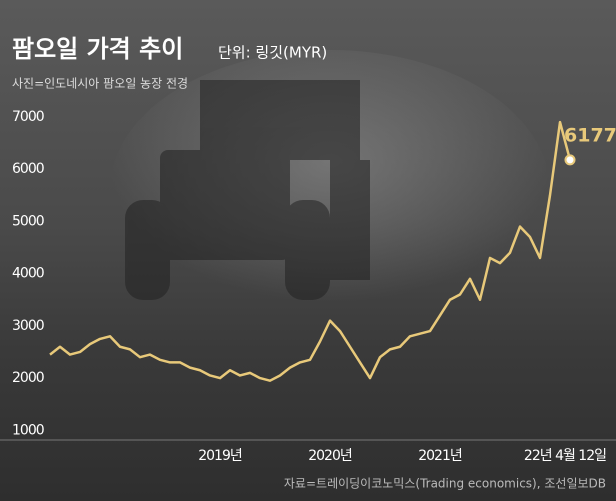 This screenshot has height=501, width=616. What do you see at coordinates (28, 169) in the screenshot?
I see `y-tick-label: 6000` at bounding box center [28, 169].